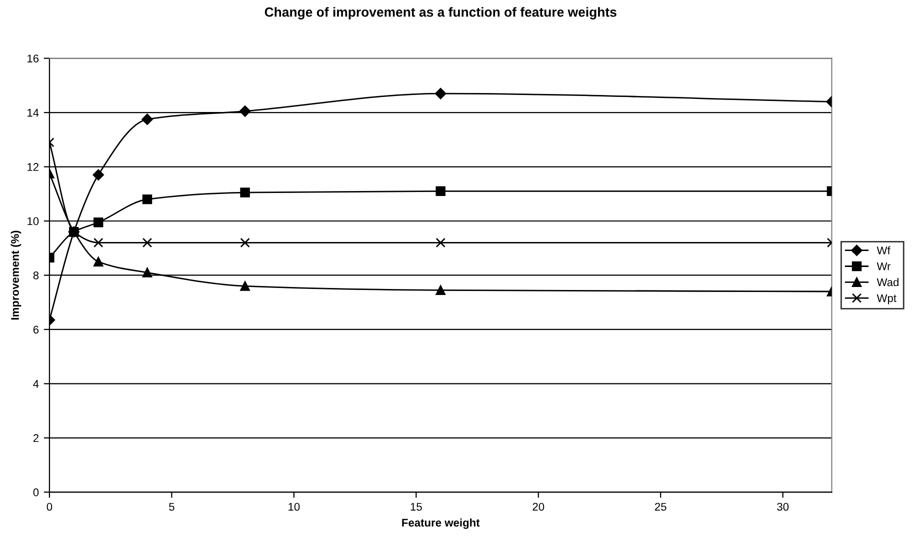  What do you see at coordinates (36, 384) in the screenshot?
I see `y-tick-label: 4` at bounding box center [36, 384].